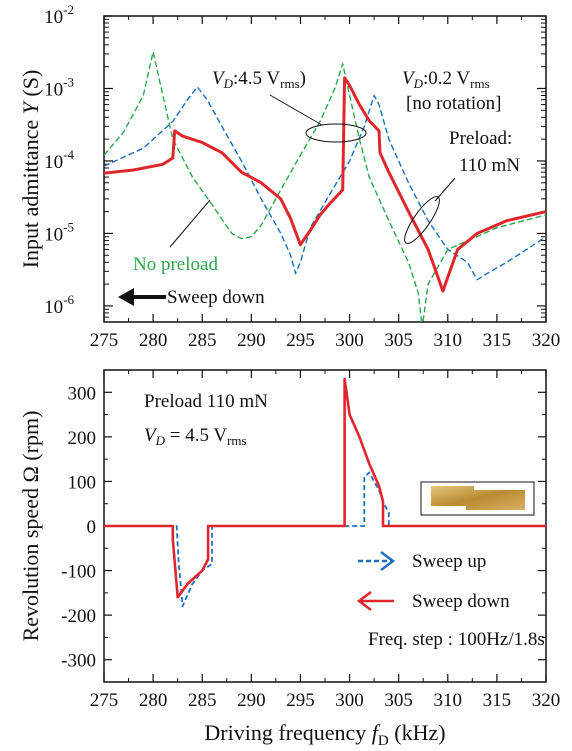  Describe the element at coordinates (195, 436) in the screenshot. I see `vd-label: VD = 4.5 Vrms` at that location.